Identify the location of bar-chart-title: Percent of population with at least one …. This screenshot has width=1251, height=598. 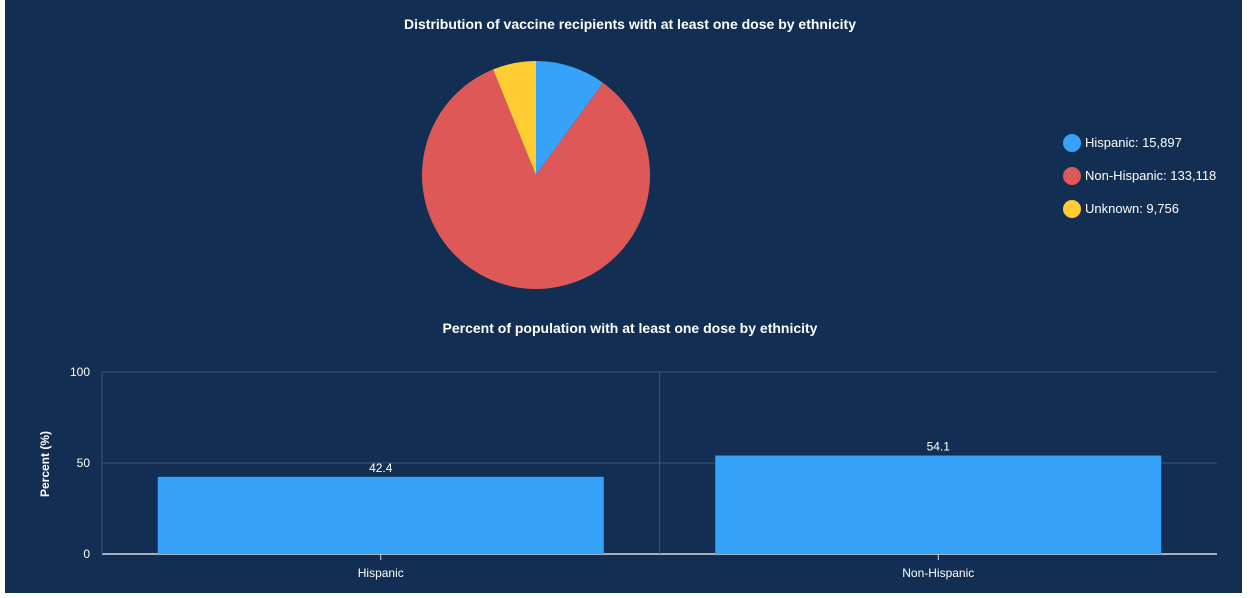
(630, 328).